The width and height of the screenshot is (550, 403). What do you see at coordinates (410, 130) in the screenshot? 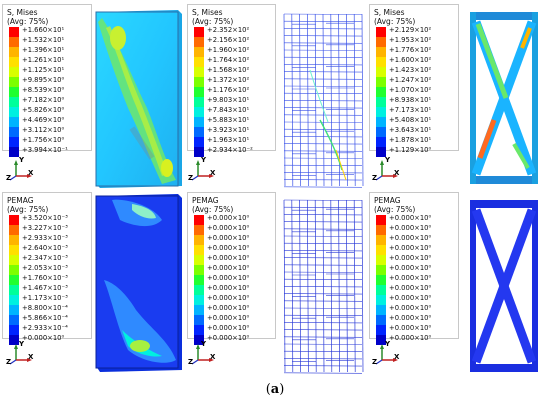
I see `legend-label: +3.643×10¹` at bounding box center [410, 130].